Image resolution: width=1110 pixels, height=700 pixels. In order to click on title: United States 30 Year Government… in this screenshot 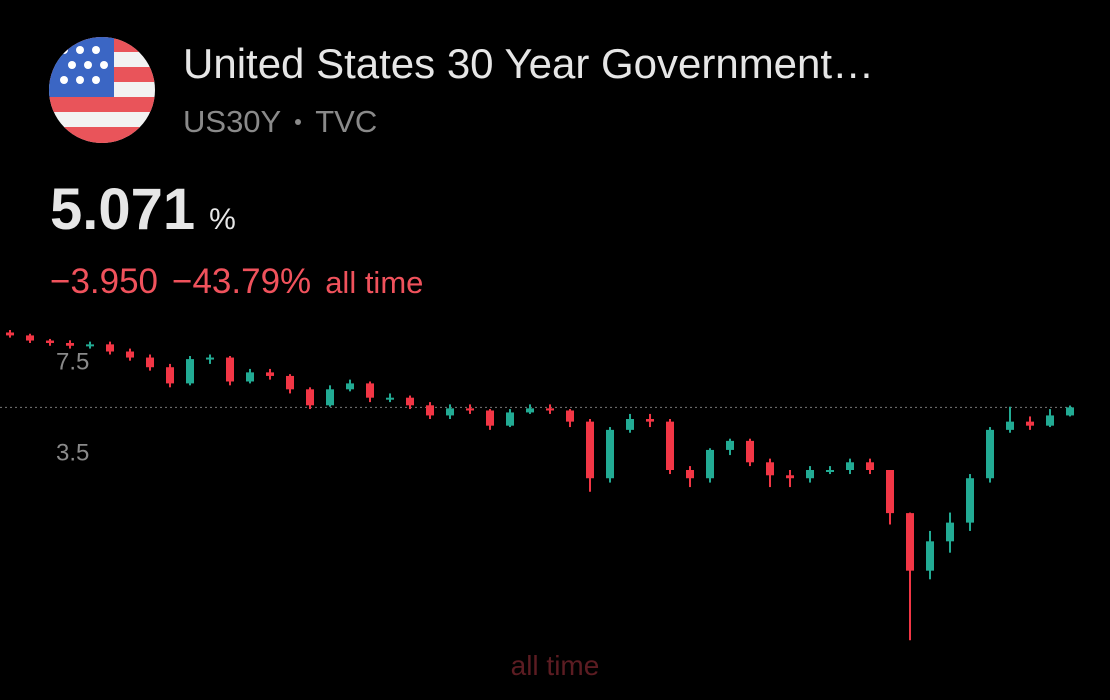, I will do `click(529, 63)`.